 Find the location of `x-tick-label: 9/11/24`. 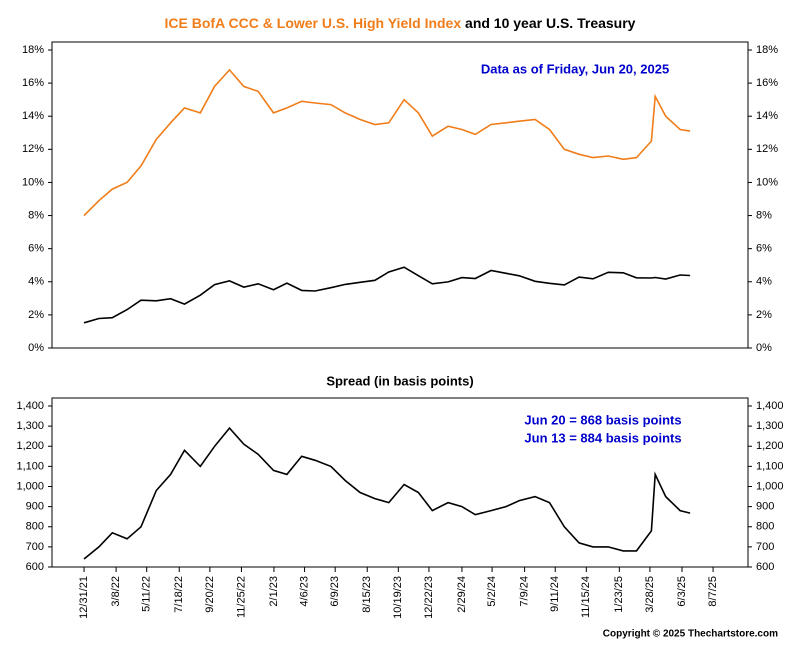

x-tick-label: 9/11/24 is located at coordinates (555, 594).